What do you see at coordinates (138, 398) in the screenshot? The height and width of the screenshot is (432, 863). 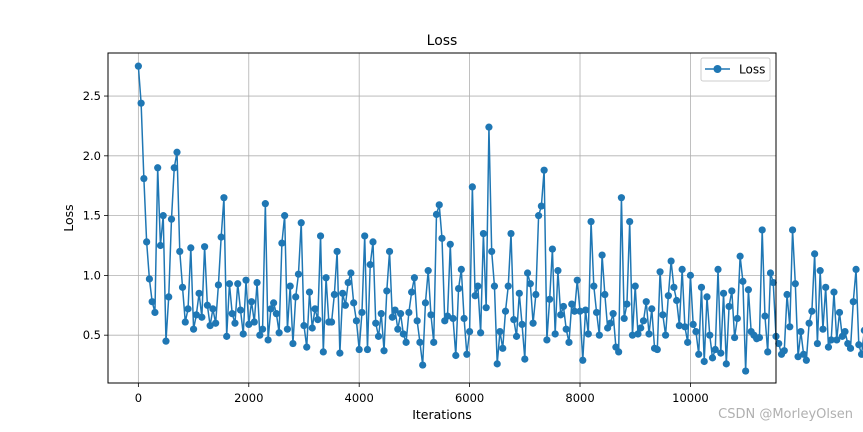 I see `x-tick-label: 0` at bounding box center [138, 398].